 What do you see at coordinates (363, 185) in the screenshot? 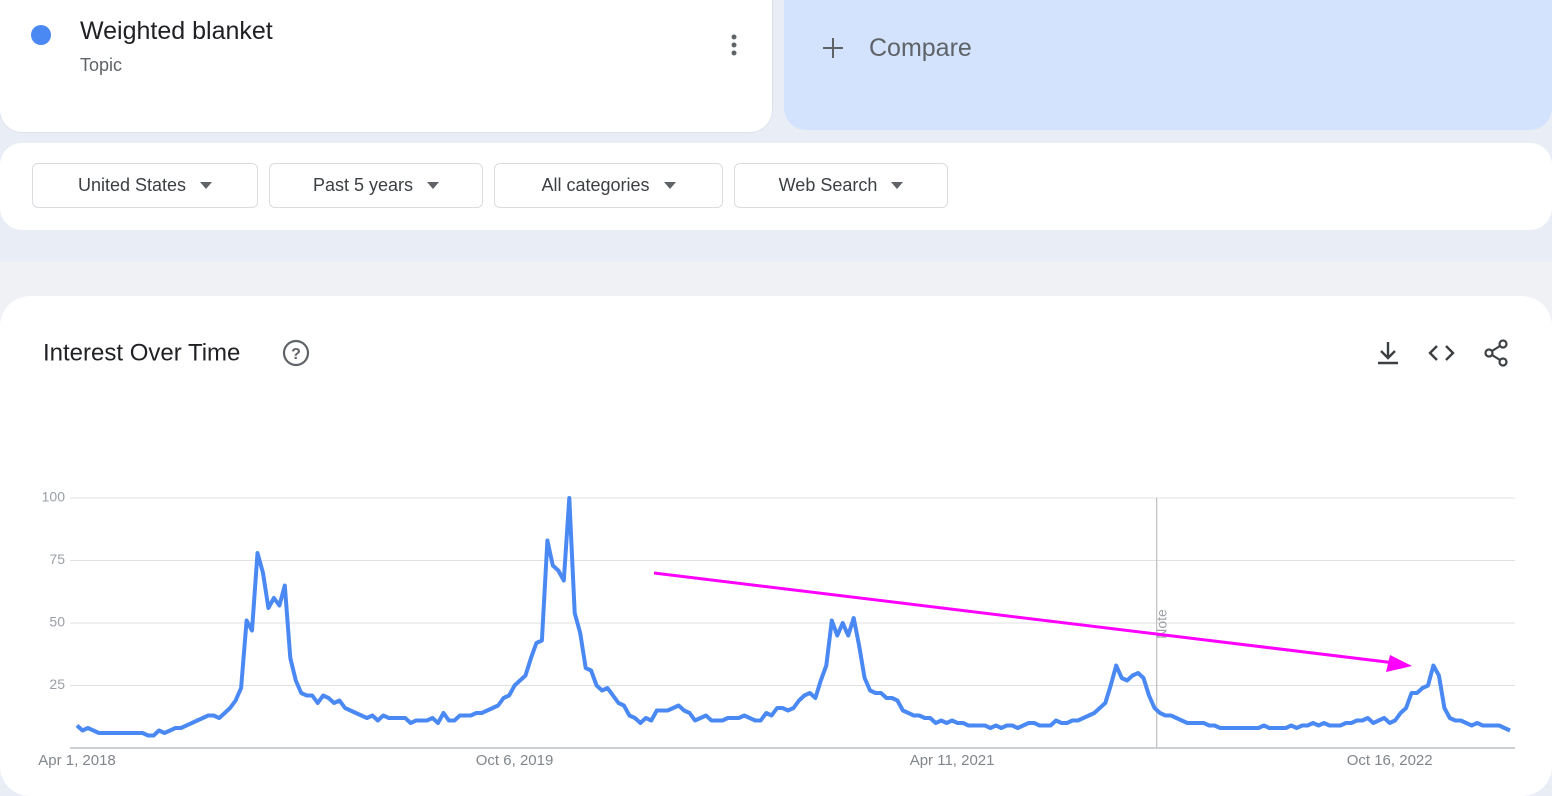
I see `filter-label: Past 5 years` at bounding box center [363, 185].